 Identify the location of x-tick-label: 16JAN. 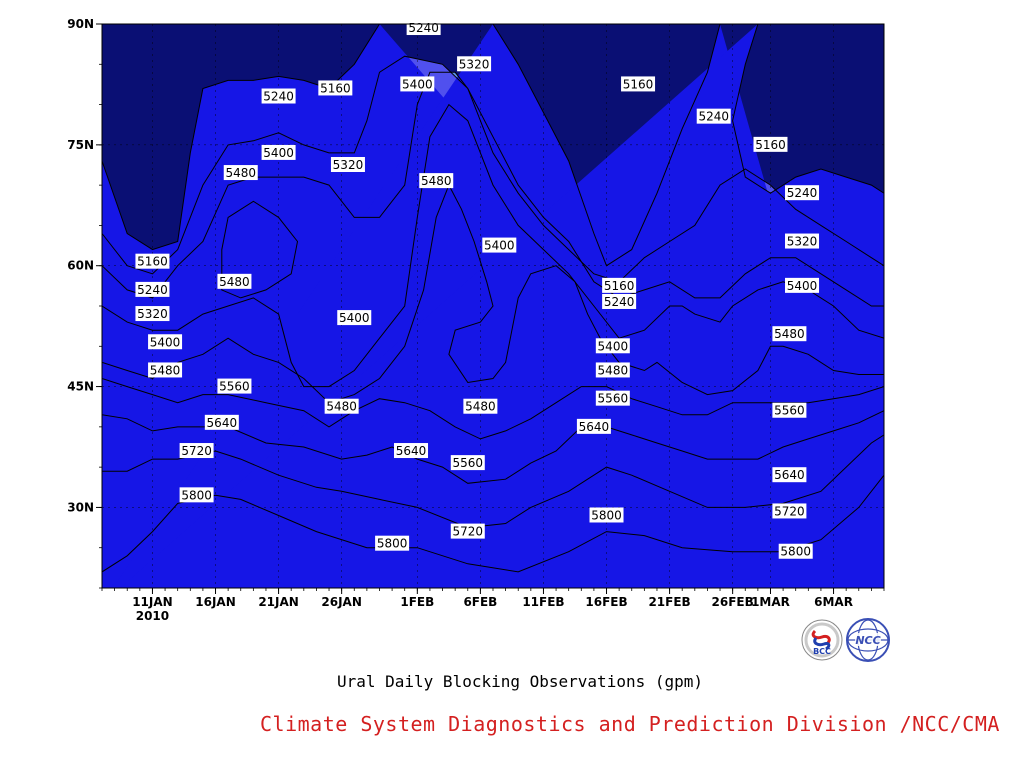
(215, 602).